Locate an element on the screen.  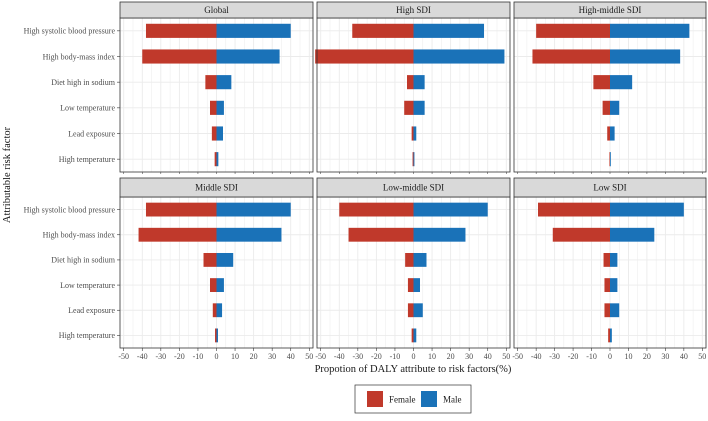
panel-low-sdi-strip is located at coordinates (610, 187).